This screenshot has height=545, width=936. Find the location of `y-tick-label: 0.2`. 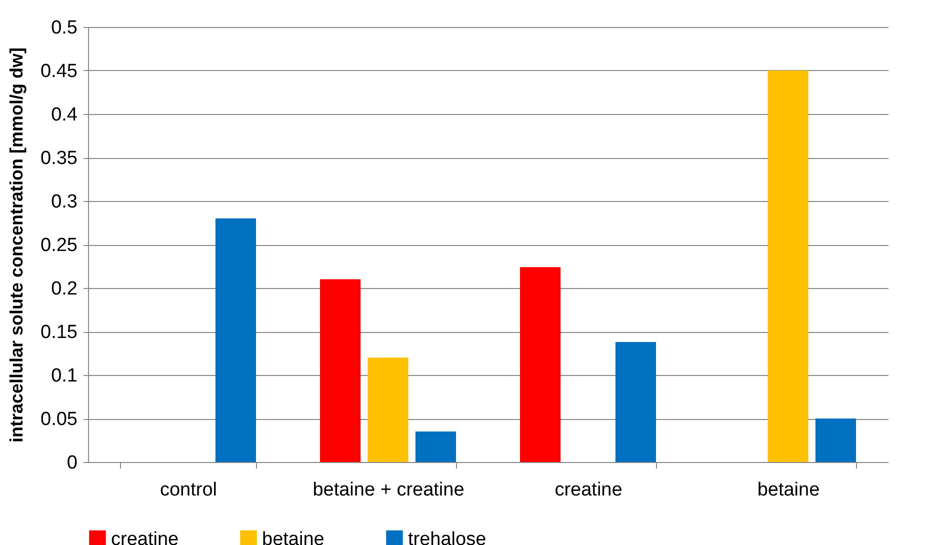

y-tick-label: 0.2 is located at coordinates (64, 289).